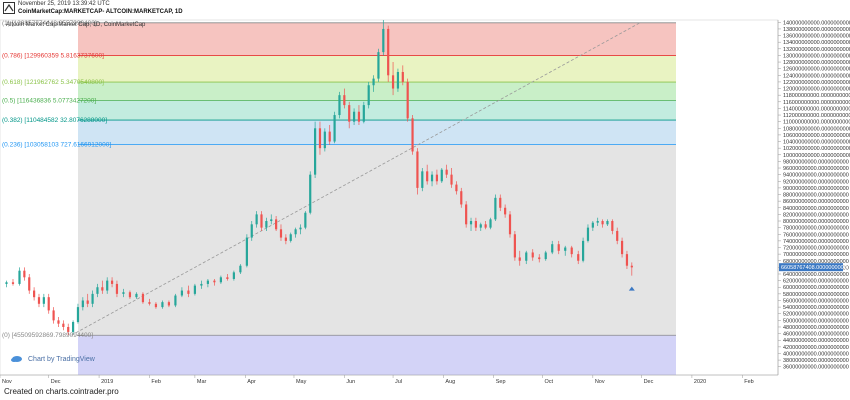 This screenshot has height=400, width=850. Describe the element at coordinates (816, 222) in the screenshot. I see `y-tick-label: 80000000000.0000000000` at that location.